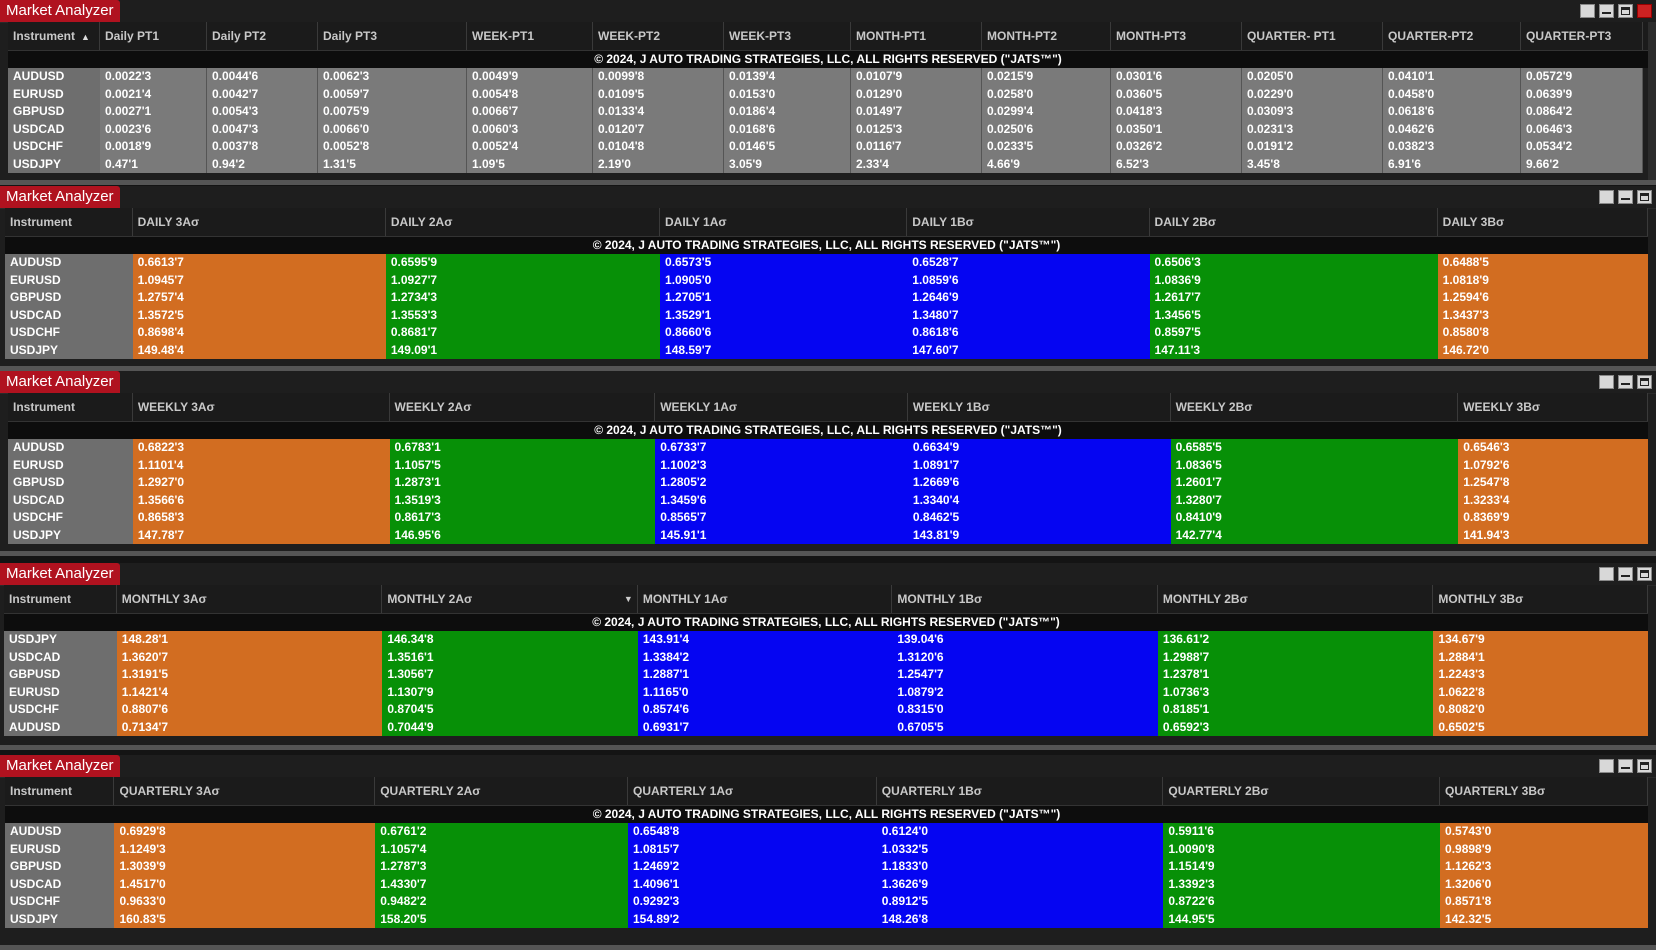 This screenshot has width=1656, height=950. I want to click on column-header: QUARTERLY 3Bσ, so click(1544, 791).